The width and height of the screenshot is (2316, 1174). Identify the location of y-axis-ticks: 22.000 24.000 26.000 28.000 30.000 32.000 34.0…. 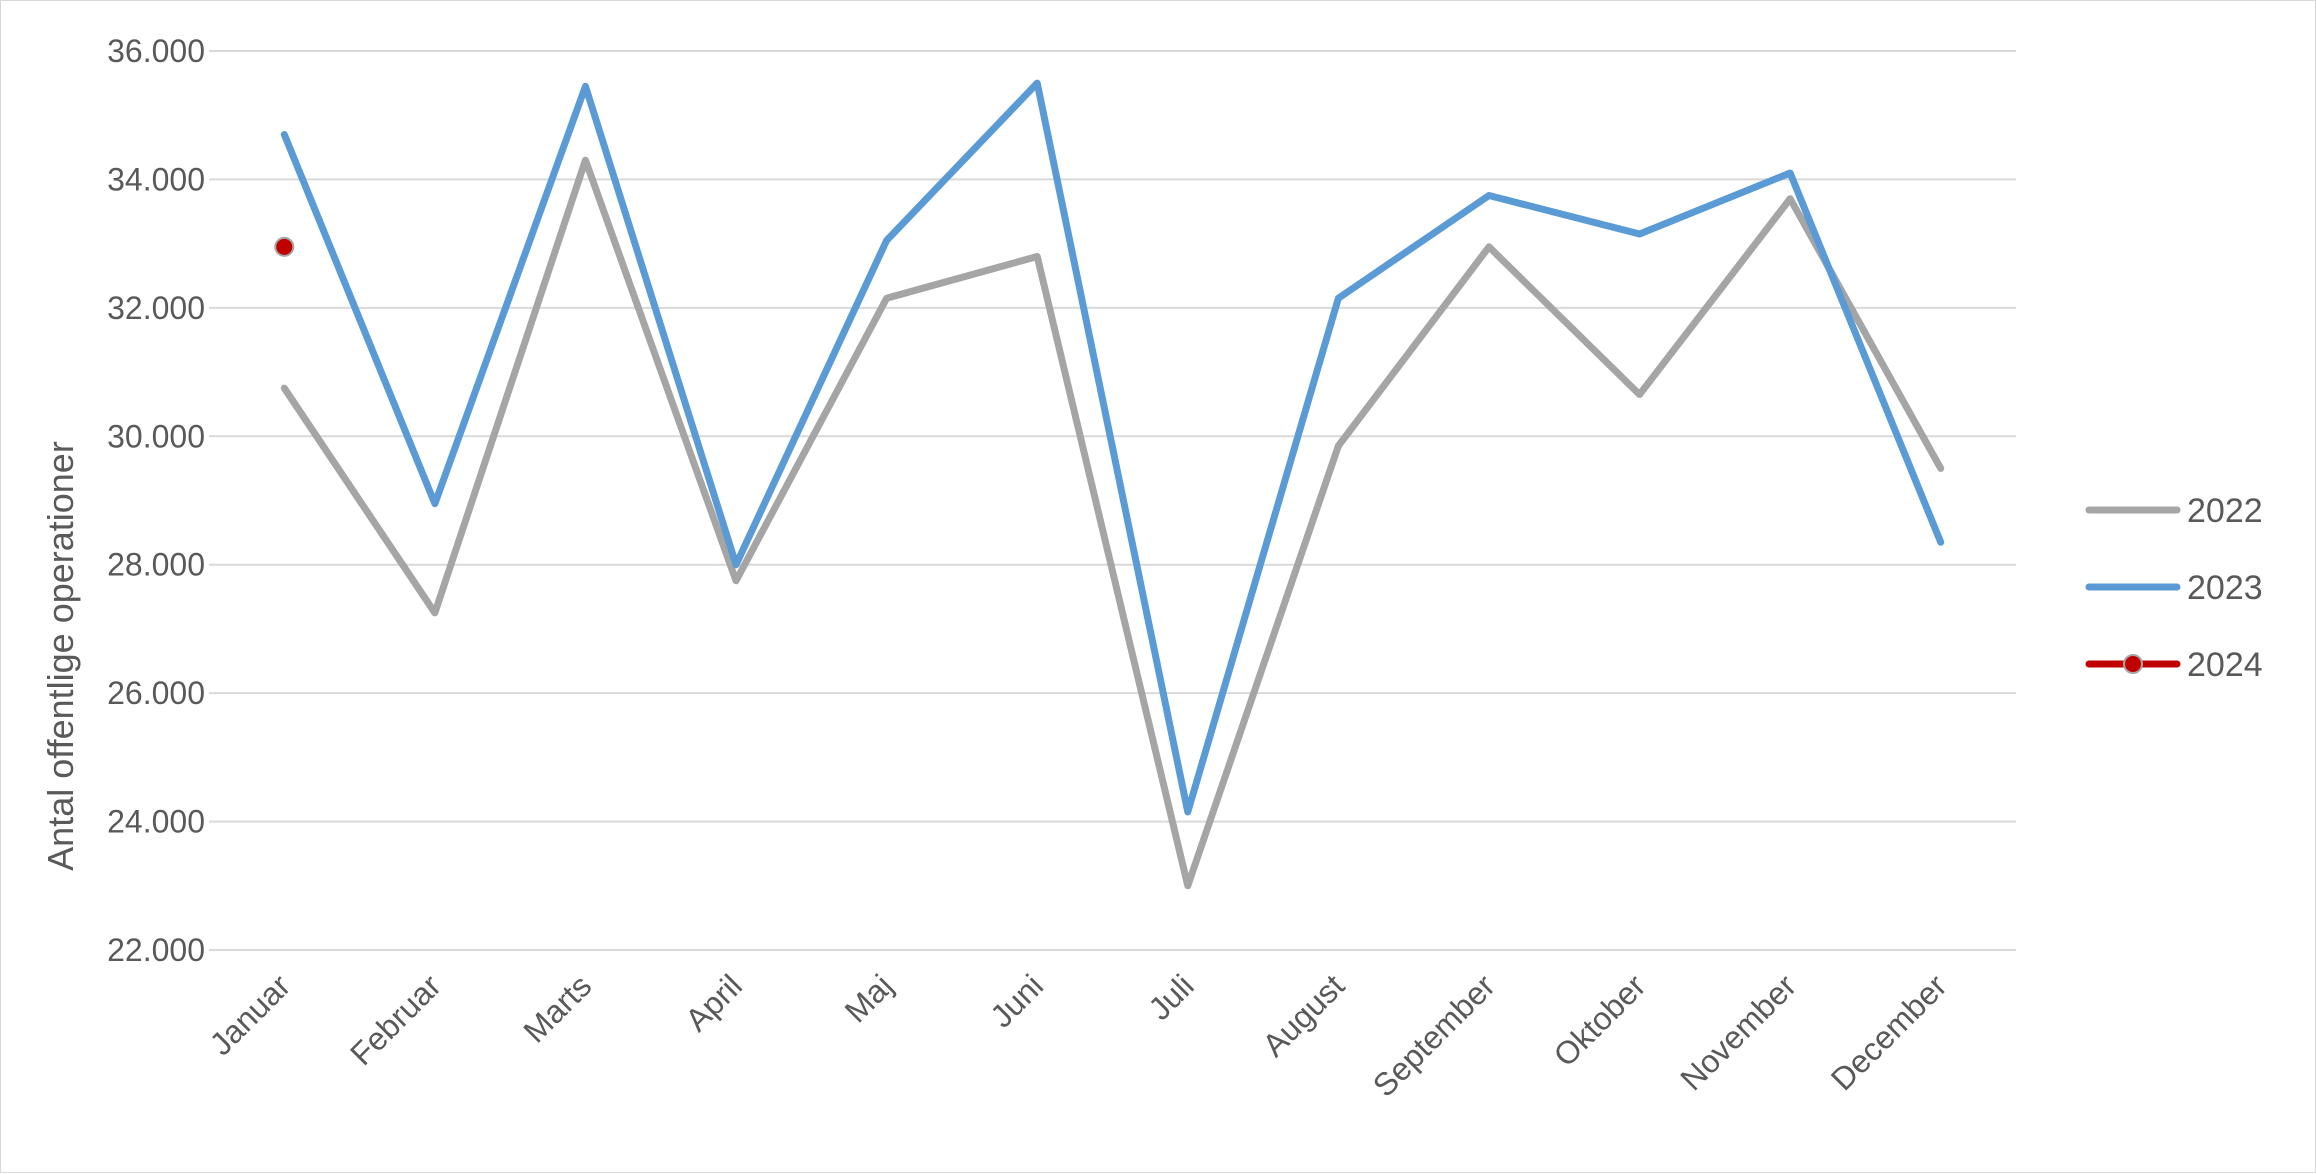
(156, 500).